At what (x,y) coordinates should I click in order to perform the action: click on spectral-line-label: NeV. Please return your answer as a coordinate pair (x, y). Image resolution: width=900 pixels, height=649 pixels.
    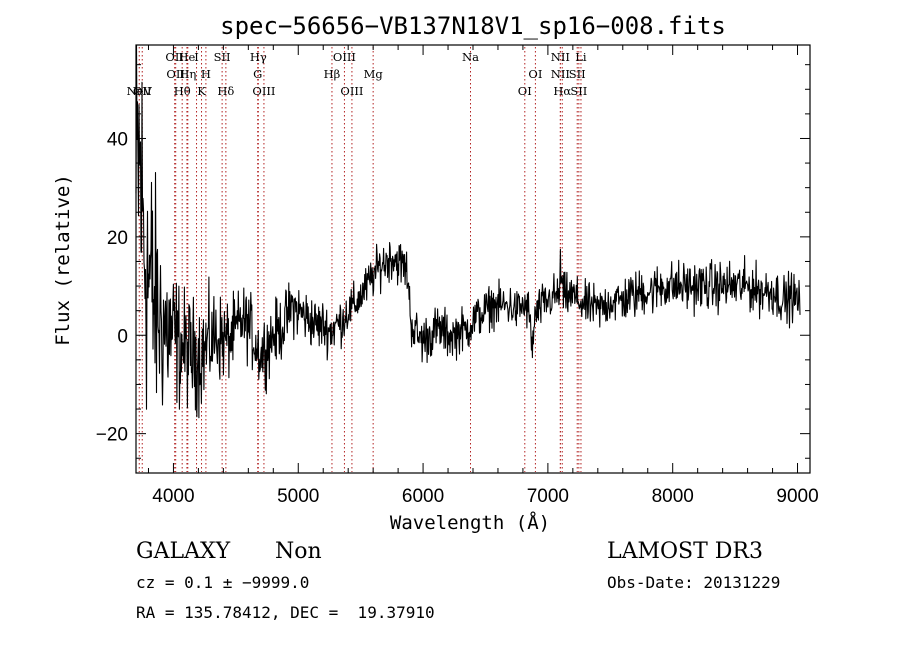
    Looking at the image, I should click on (140, 91).